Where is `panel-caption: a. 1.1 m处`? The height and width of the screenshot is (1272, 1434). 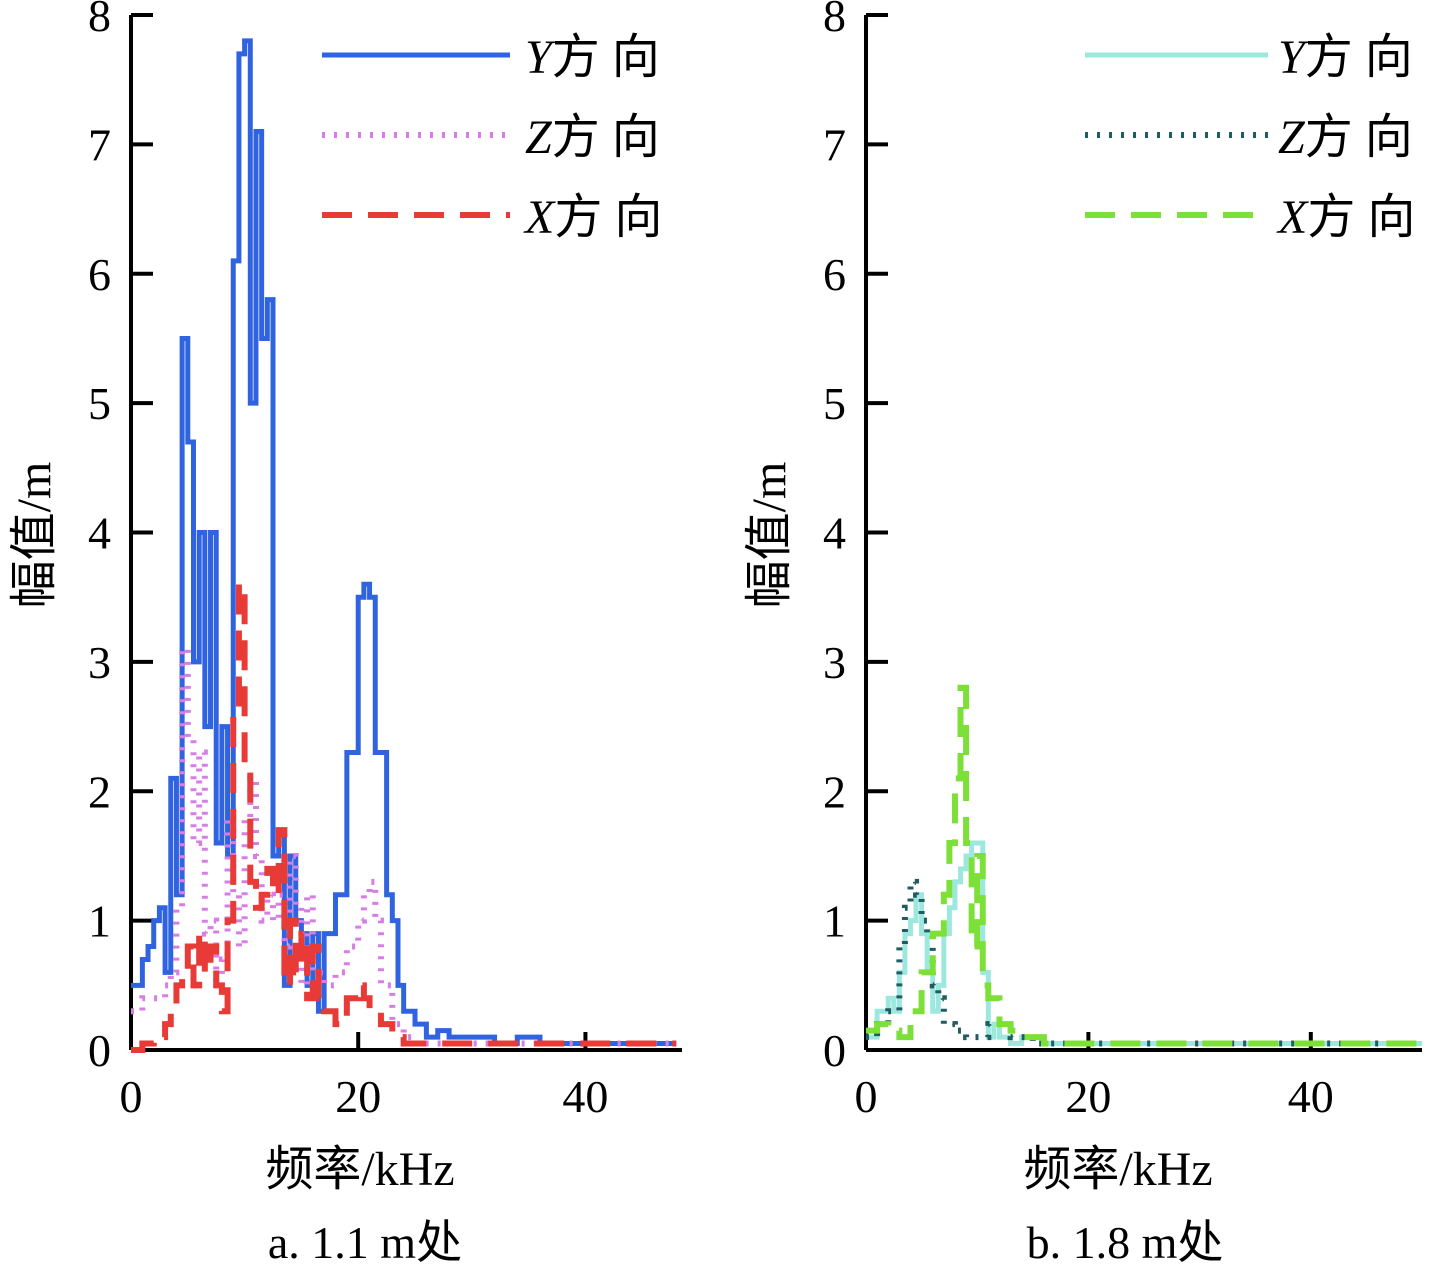
panel-caption: a. 1.1 m处 is located at coordinates (365, 1242).